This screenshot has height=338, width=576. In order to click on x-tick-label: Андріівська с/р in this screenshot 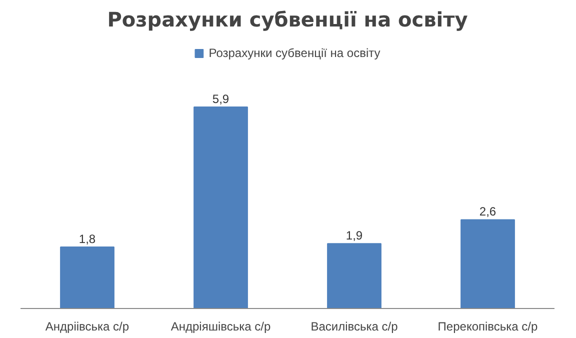, I will do `click(87, 327)`.